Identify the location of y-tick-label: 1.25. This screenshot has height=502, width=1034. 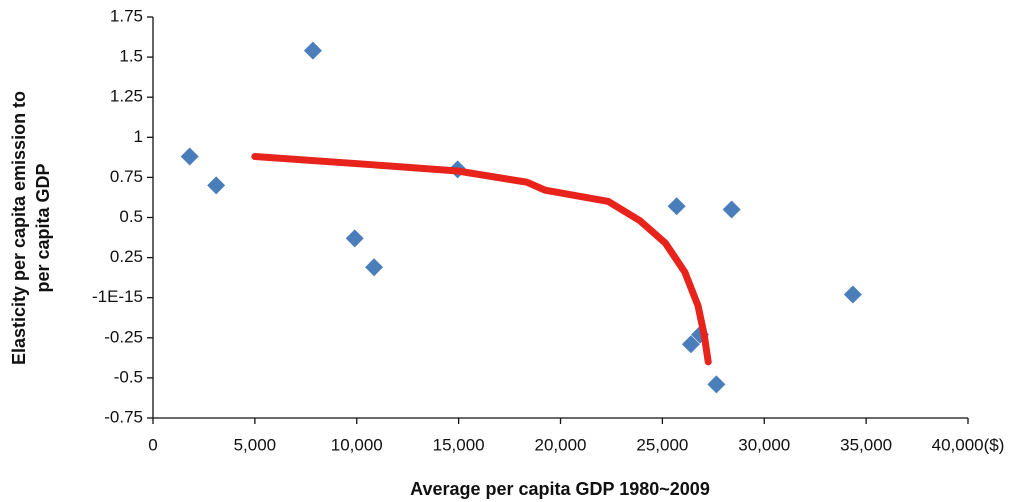
(126, 96).